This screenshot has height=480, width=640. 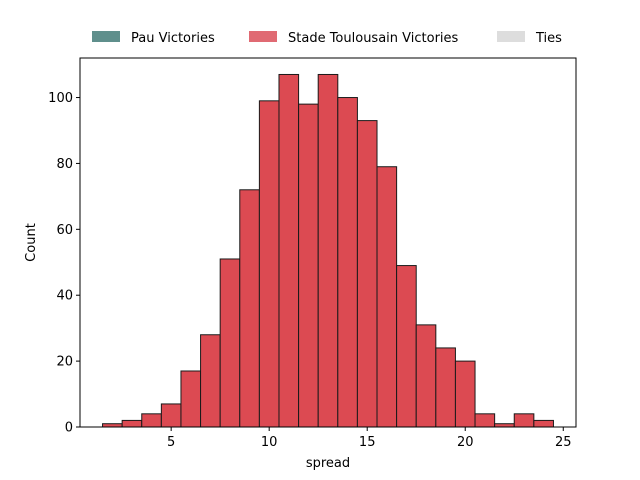 I want to click on y-tick-label: 0, so click(x=69, y=428).